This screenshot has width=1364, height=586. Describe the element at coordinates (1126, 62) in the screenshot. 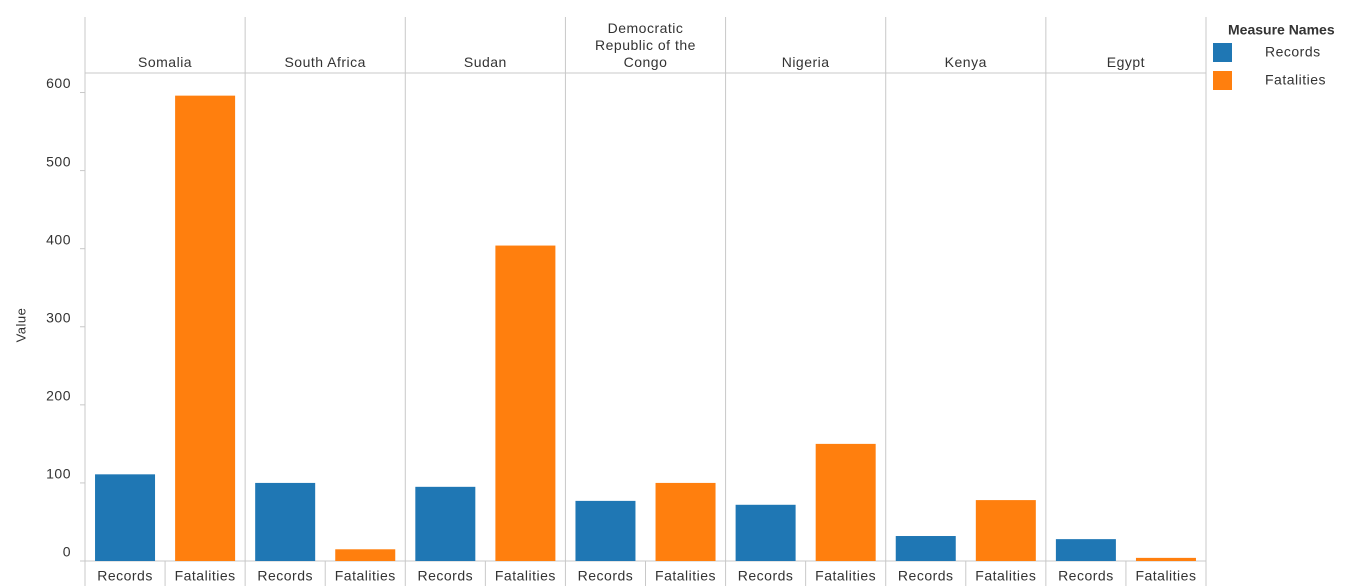

I see `facet-header: Egypt` at that location.